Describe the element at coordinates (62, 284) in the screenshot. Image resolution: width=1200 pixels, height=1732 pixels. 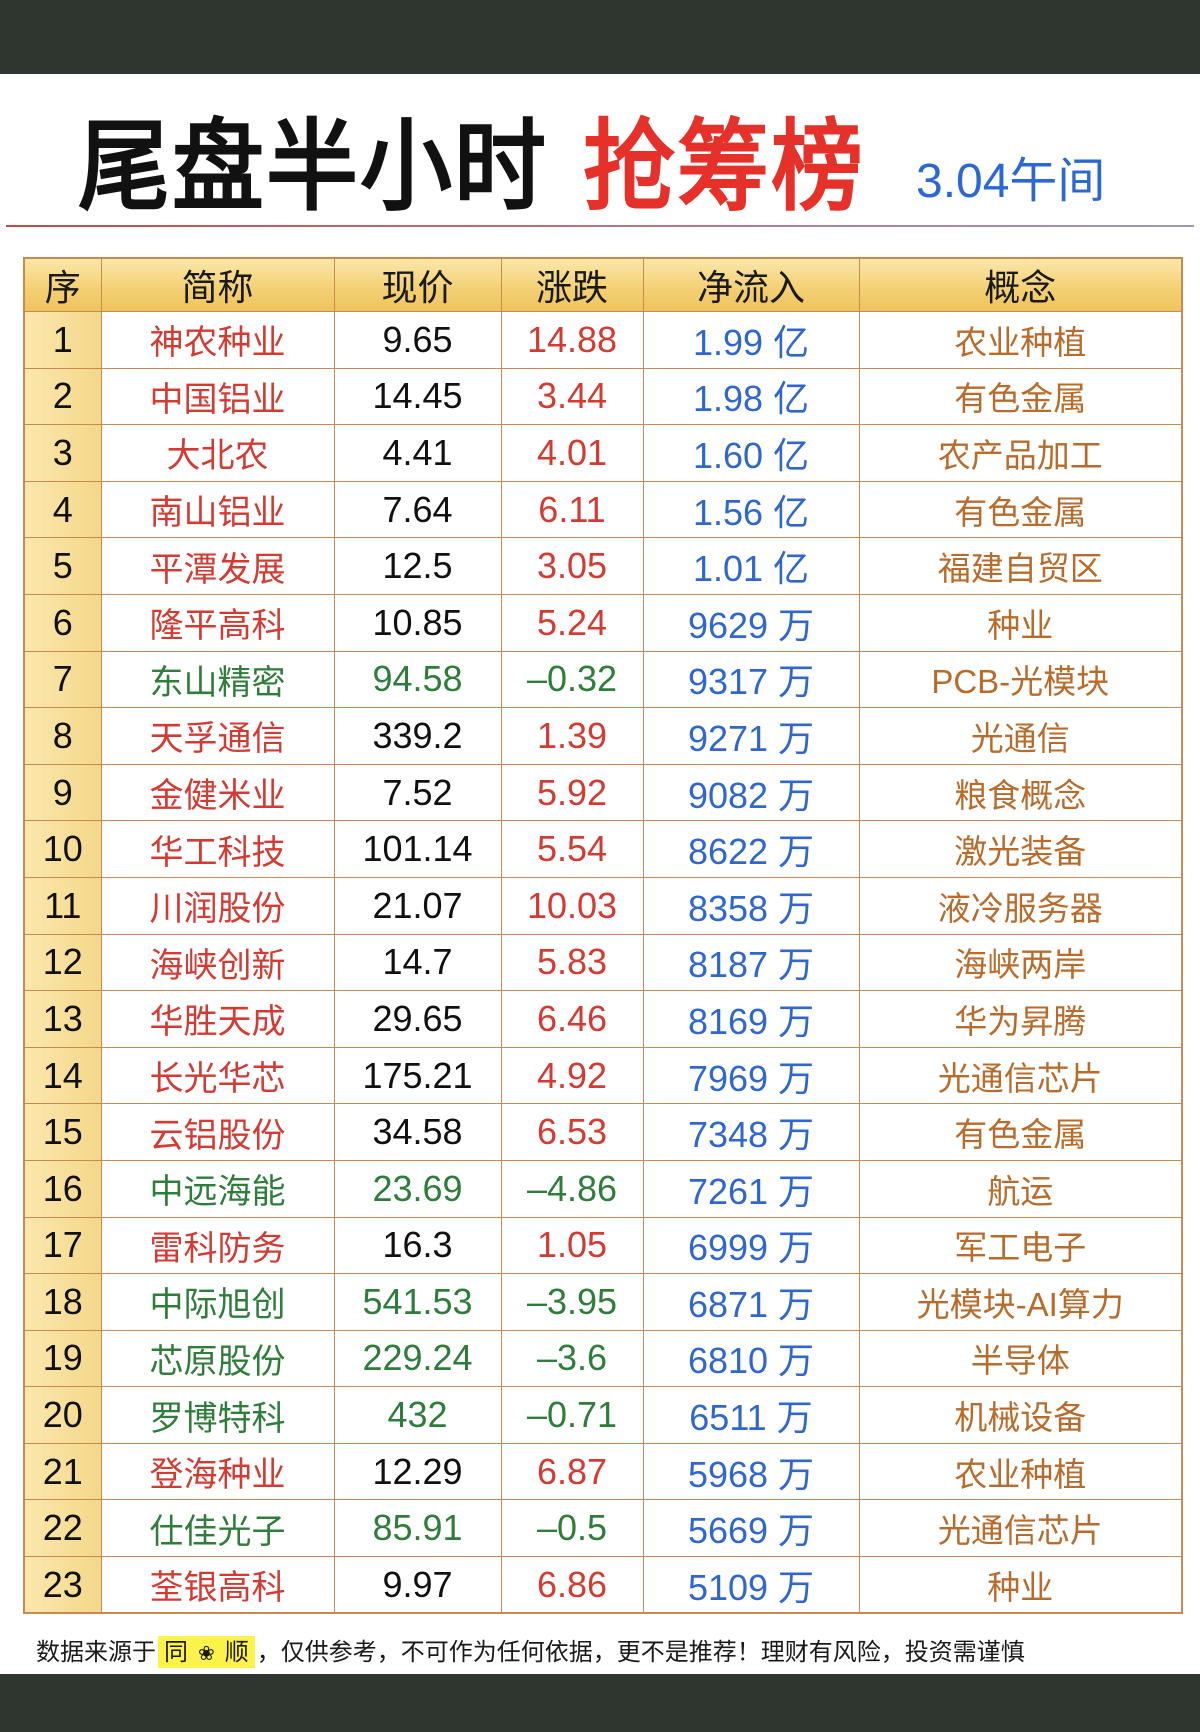
I see `header-rank: 序` at that location.